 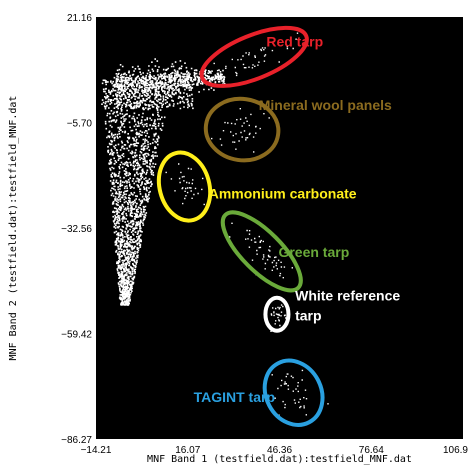 What do you see at coordinates (325, 105) in the screenshot?
I see `annotation-label-1: Mineral wool panels` at bounding box center [325, 105].